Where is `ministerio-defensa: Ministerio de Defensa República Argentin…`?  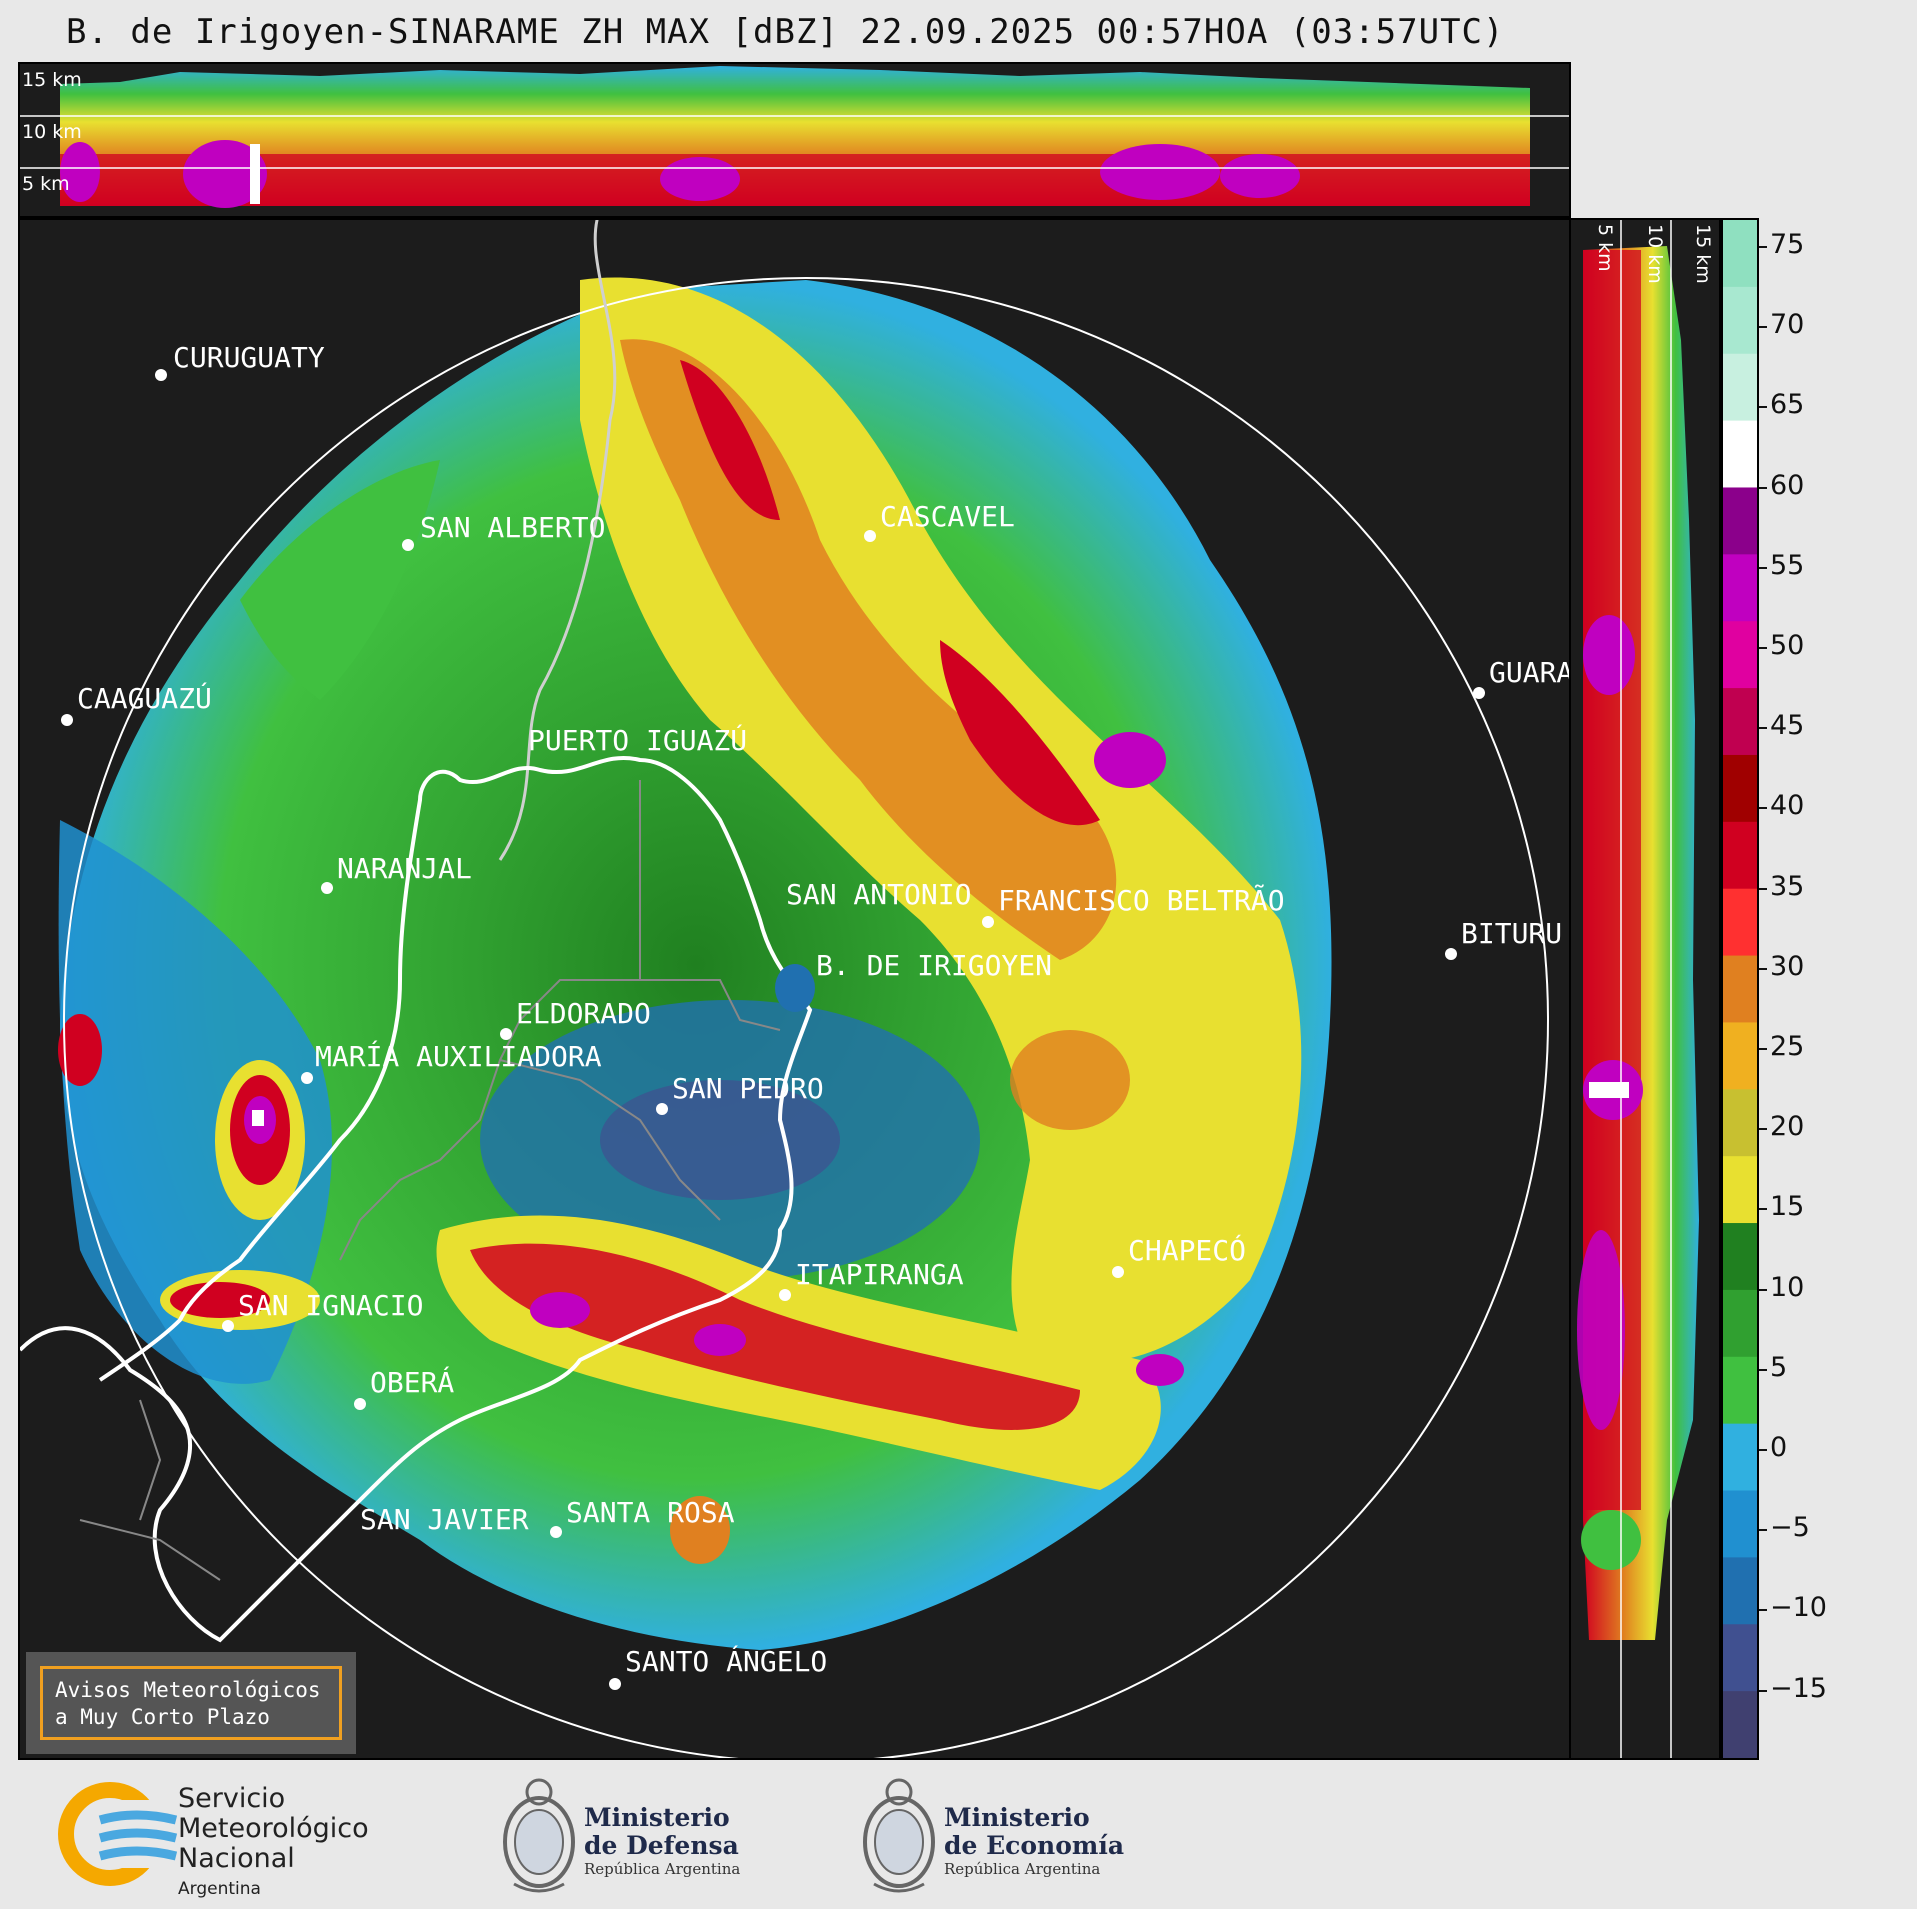 ministerio-defensa: Ministerio de Defensa República Argentin… is located at coordinates (662, 1841).